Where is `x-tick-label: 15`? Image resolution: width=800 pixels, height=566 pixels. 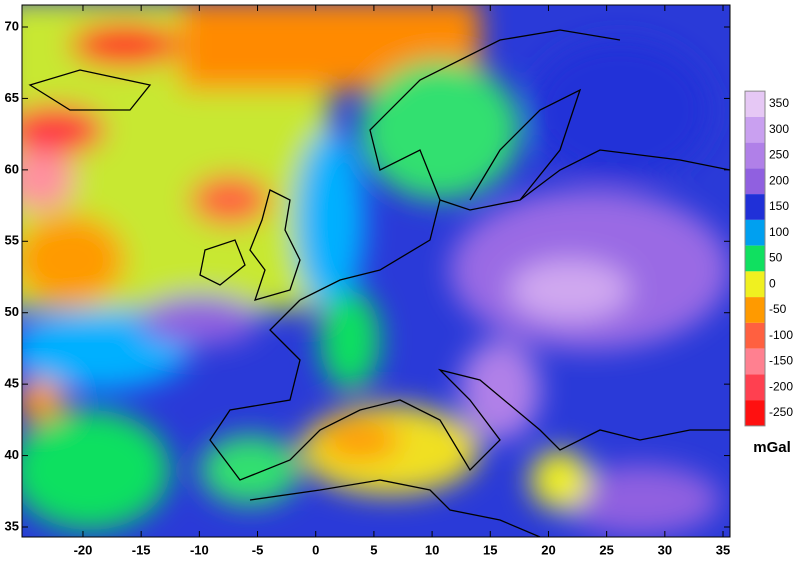
x-tick-label: 15 is located at coordinates (490, 549).